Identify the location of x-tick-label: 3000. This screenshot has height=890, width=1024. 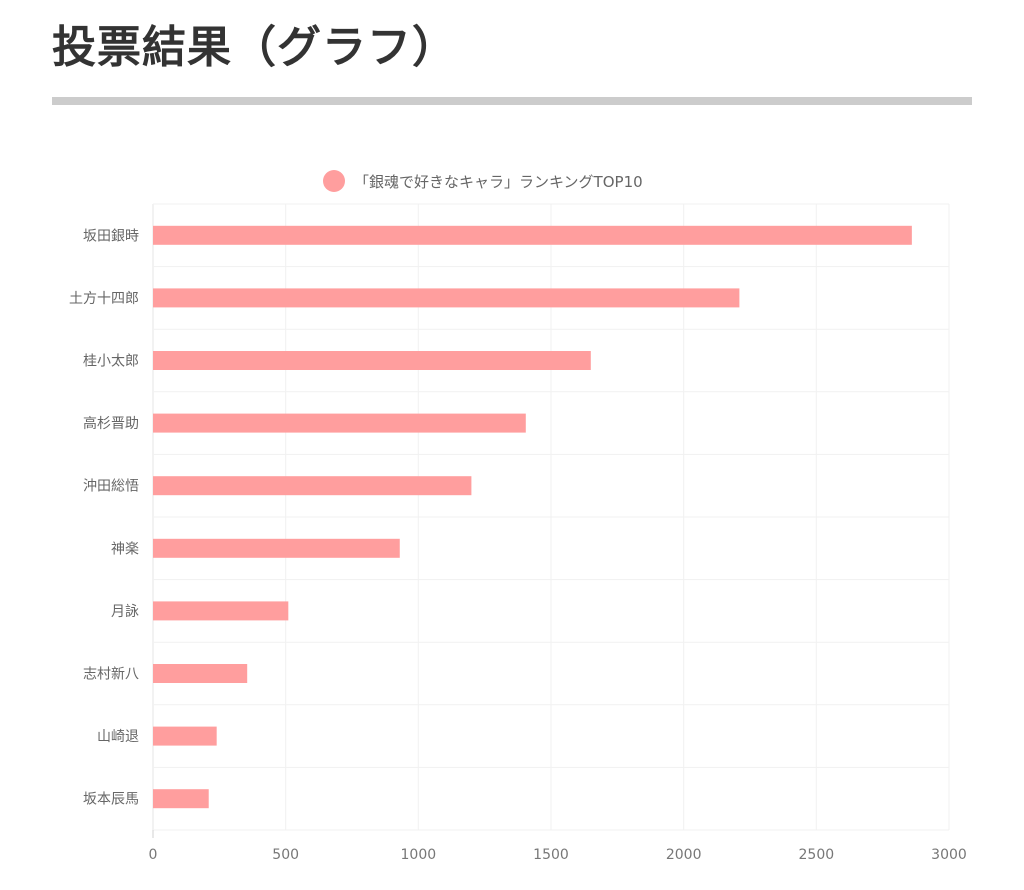
(949, 855).